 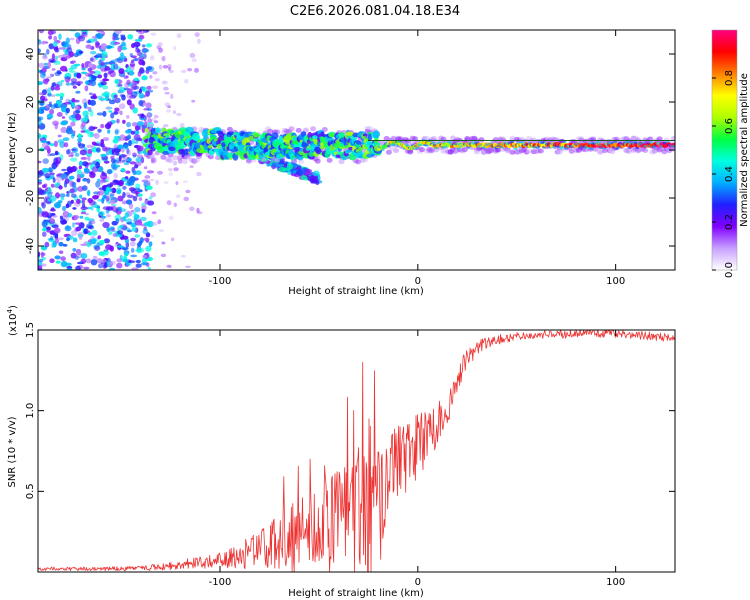 What do you see at coordinates (724, 150) in the screenshot?
I see `colorbar-bar` at bounding box center [724, 150].